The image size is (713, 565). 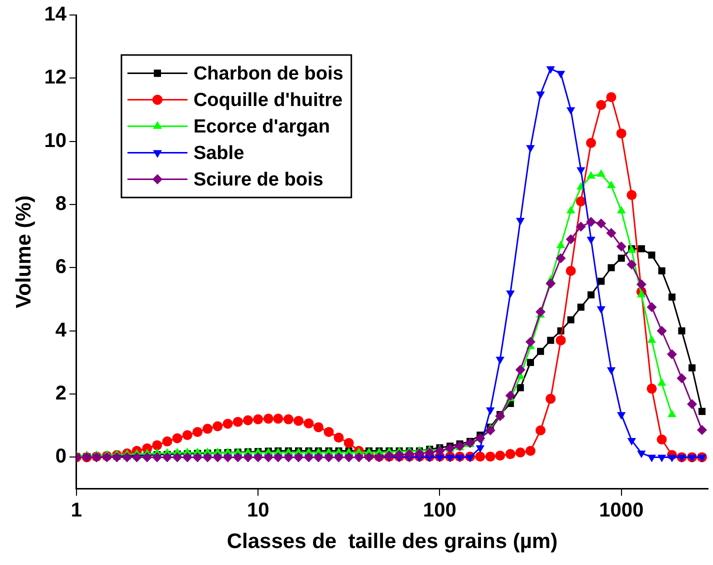 I want to click on y-axis-title: Volume (%), so click(x=24, y=252).